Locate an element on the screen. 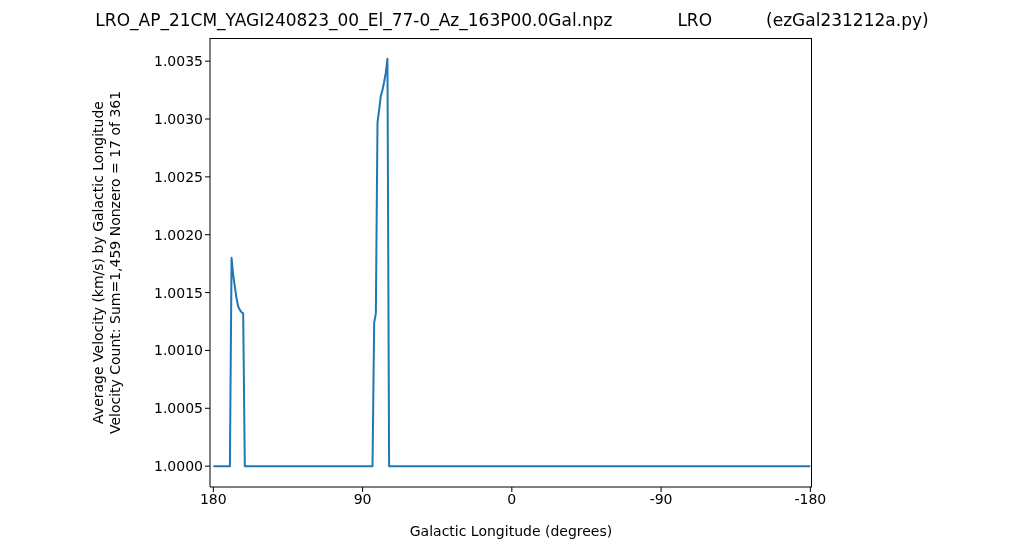 This screenshot has width=1024, height=552. y-tick-label: 1.0035 is located at coordinates (178, 61).